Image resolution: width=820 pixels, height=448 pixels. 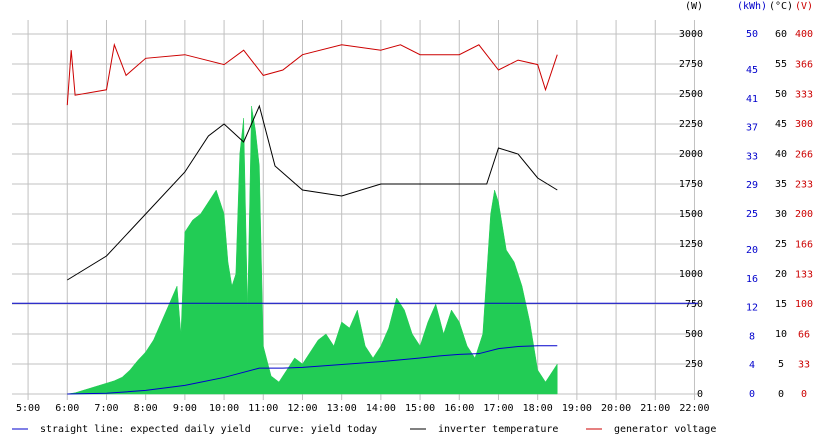 What do you see at coordinates (691, 154) in the screenshot?
I see `y-tick-label: 2000` at bounding box center [691, 154].